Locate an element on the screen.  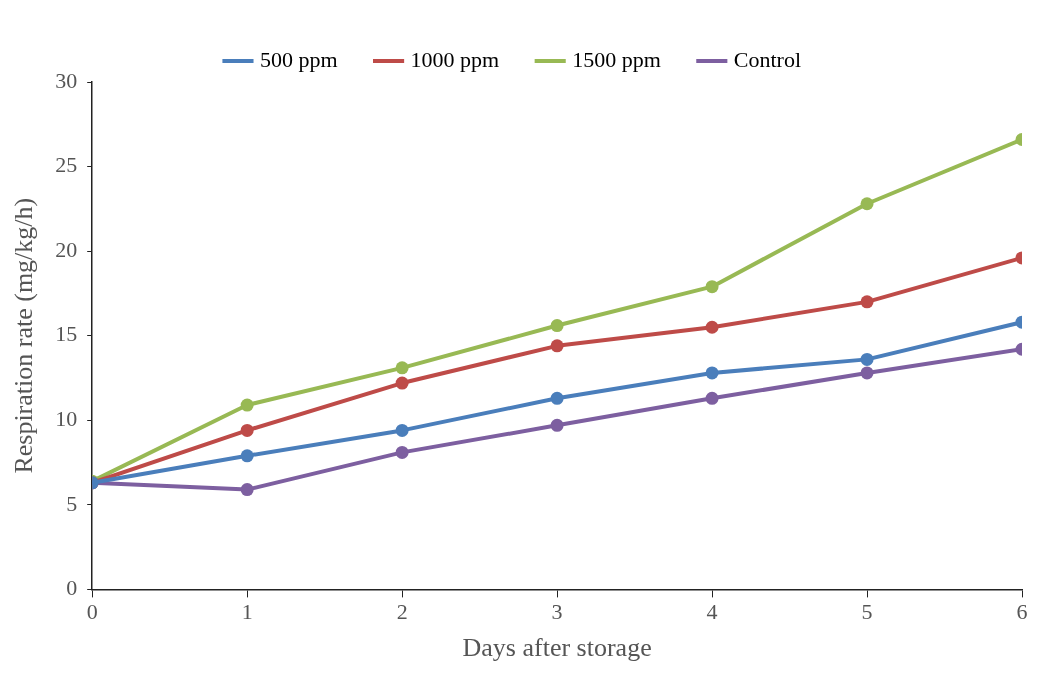
x-tick-label: 6 is located at coordinates (1022, 612).